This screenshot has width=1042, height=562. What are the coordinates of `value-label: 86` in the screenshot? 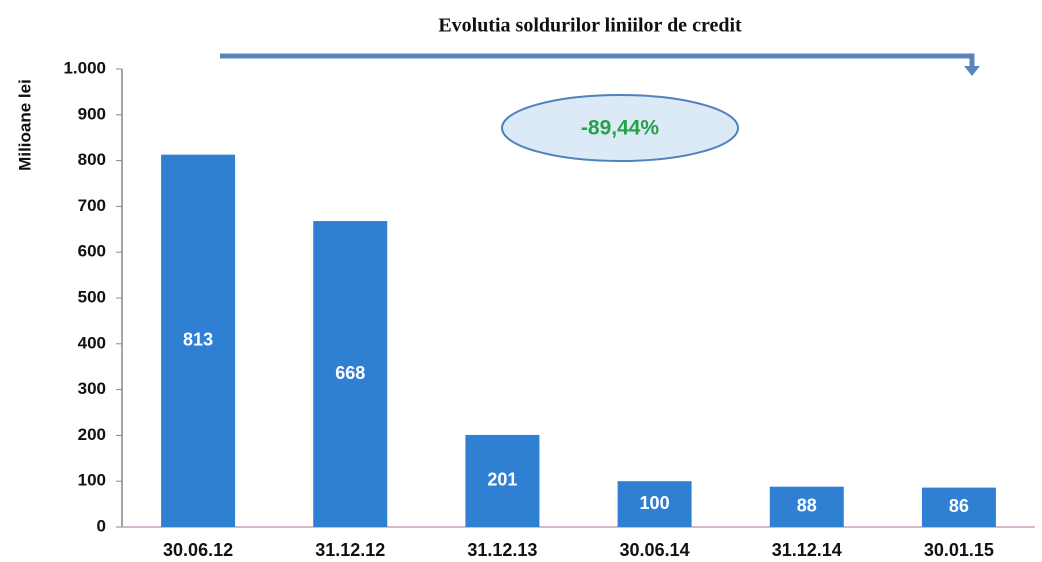 It's located at (959, 506).